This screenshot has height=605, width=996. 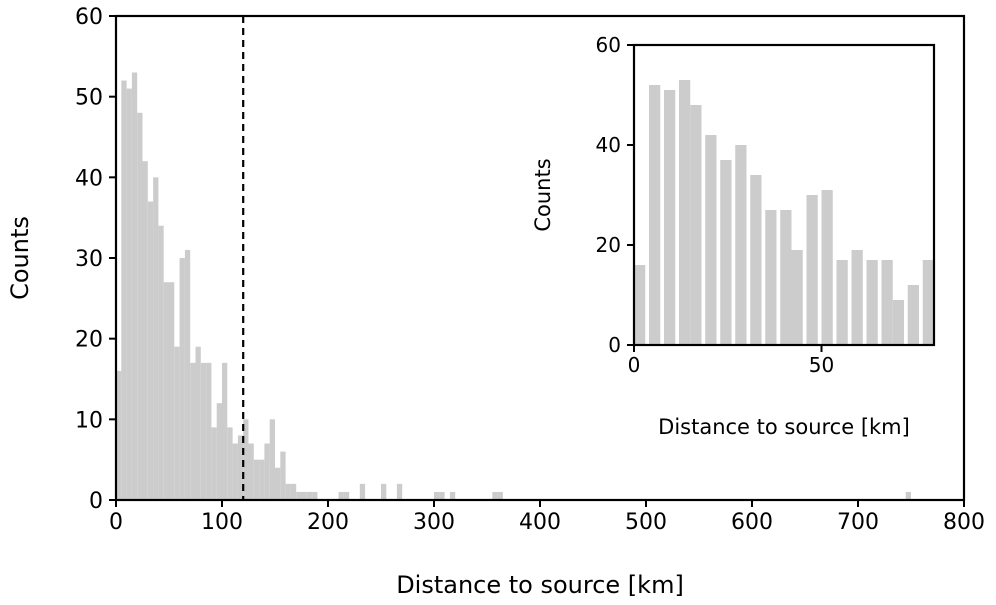 What do you see at coordinates (543, 194) in the screenshot?
I see `inset-y-axis-title: Counts` at bounding box center [543, 194].